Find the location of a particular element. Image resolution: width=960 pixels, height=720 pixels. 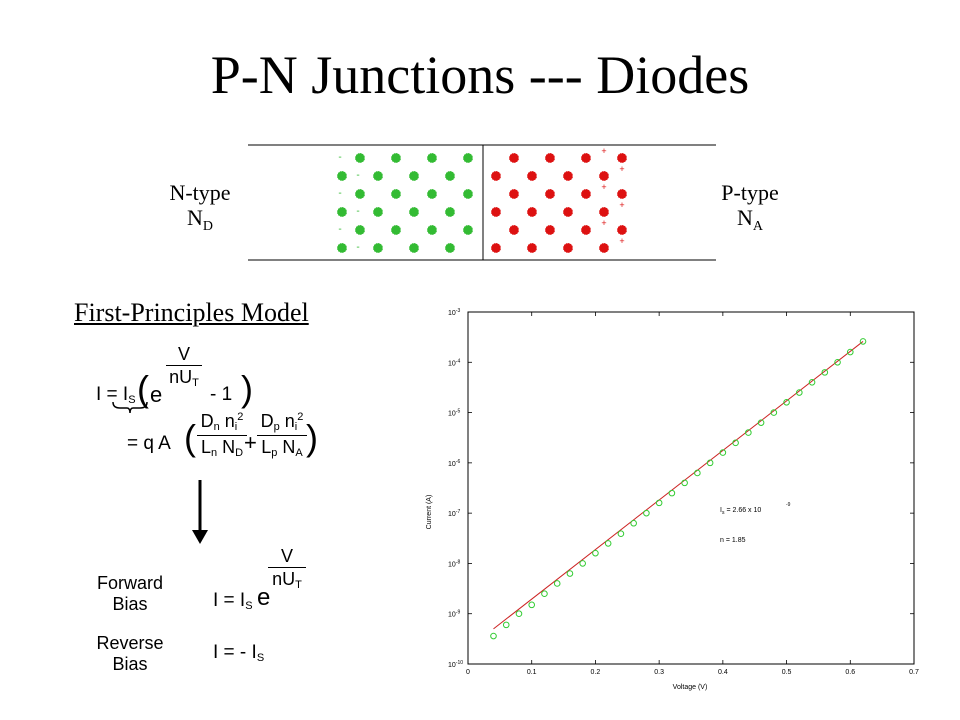

exp-e: e is located at coordinates (156, 394).